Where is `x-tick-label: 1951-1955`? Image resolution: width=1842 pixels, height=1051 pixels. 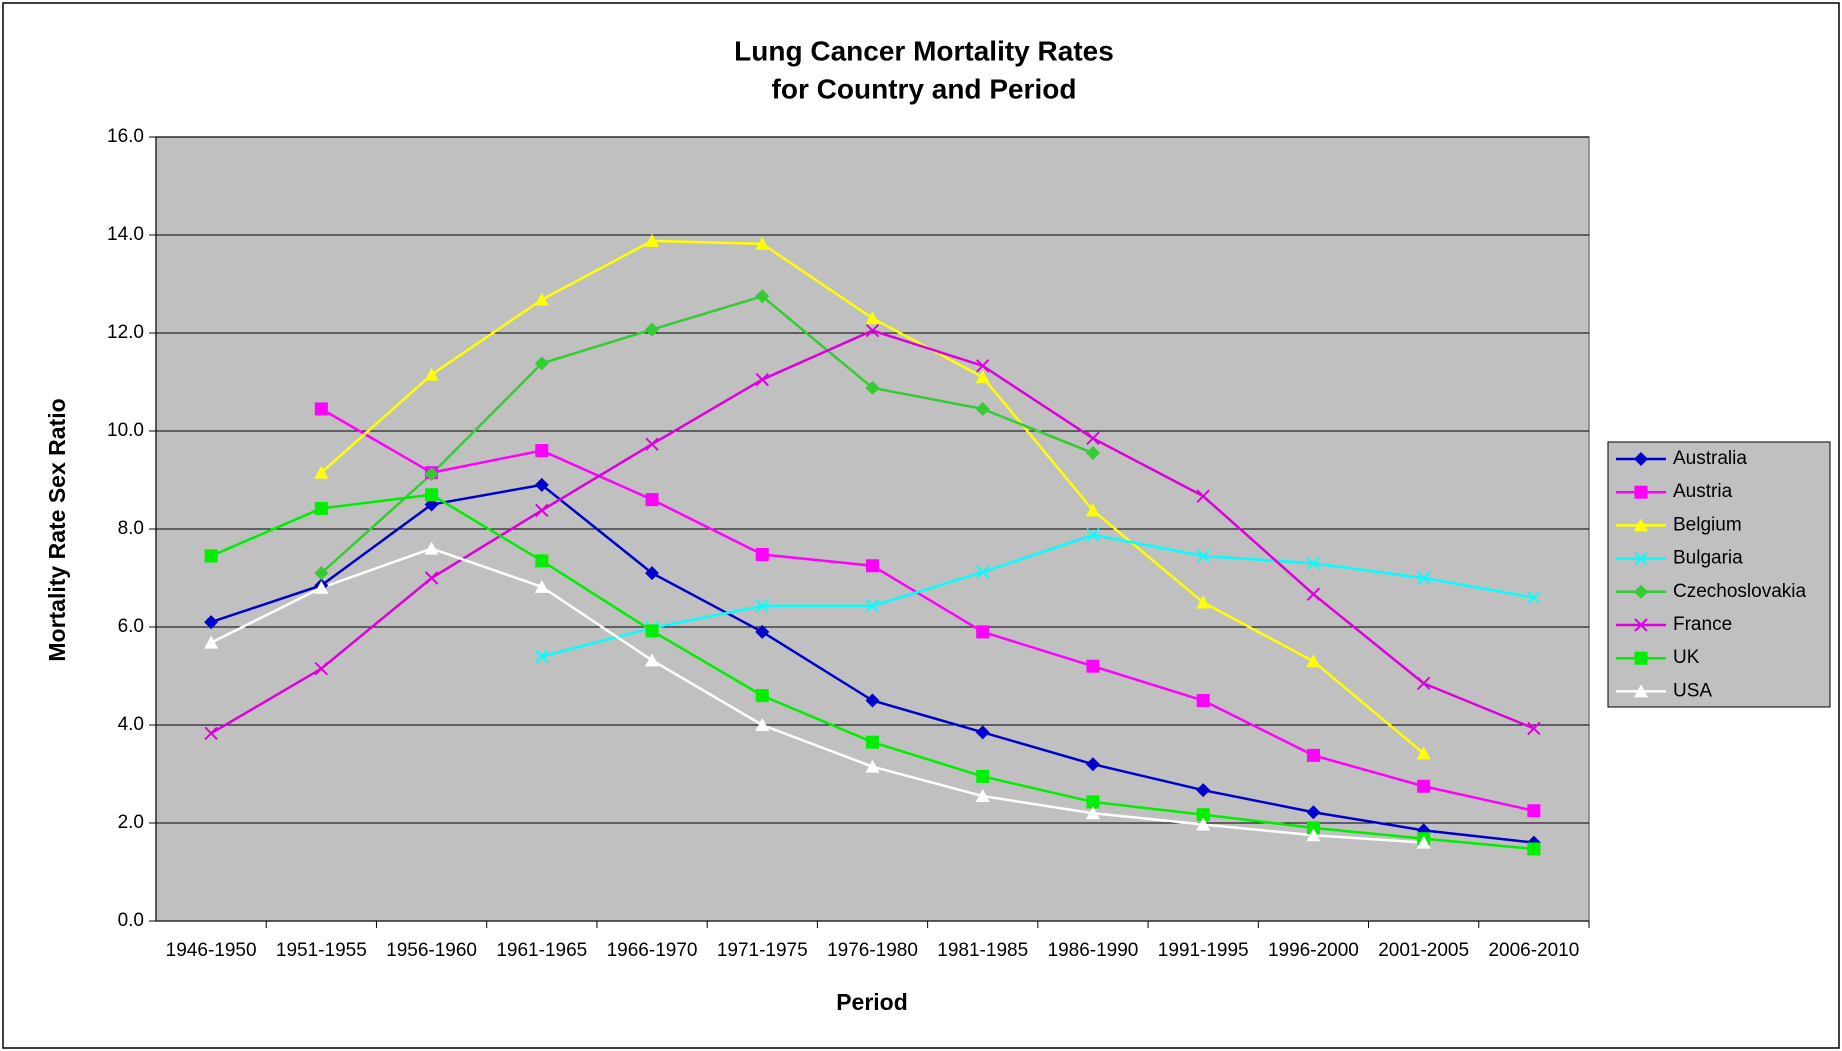 x-tick-label: 1951-1955 is located at coordinates (321, 950).